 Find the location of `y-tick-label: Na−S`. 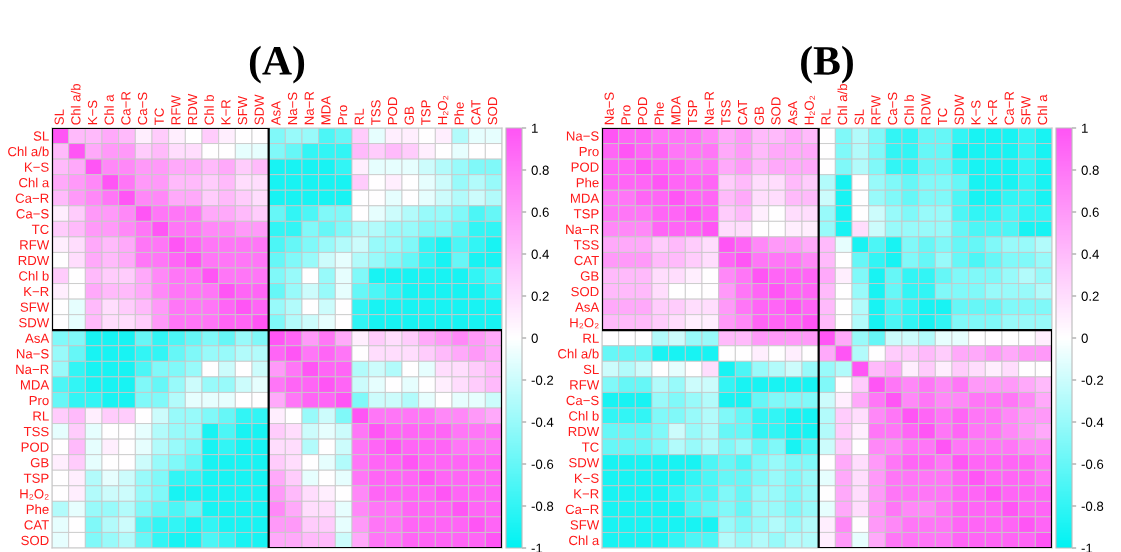

y-tick-label: Na−S is located at coordinates (32, 354).